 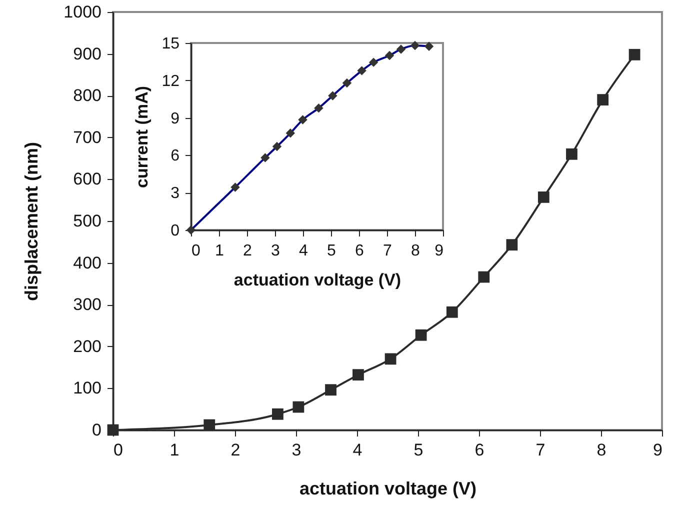 I want to click on y-tick-label: 1000, so click(x=83, y=12).